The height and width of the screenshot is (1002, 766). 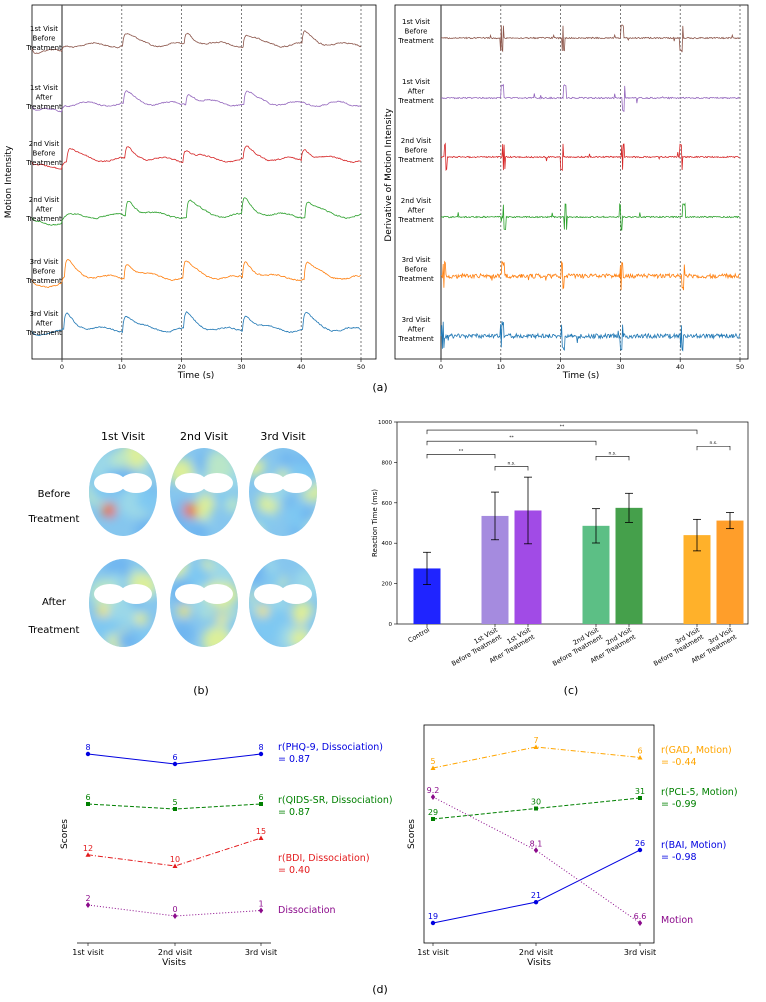 I want to click on x-tick-label-group: Control, so click(x=419, y=635).